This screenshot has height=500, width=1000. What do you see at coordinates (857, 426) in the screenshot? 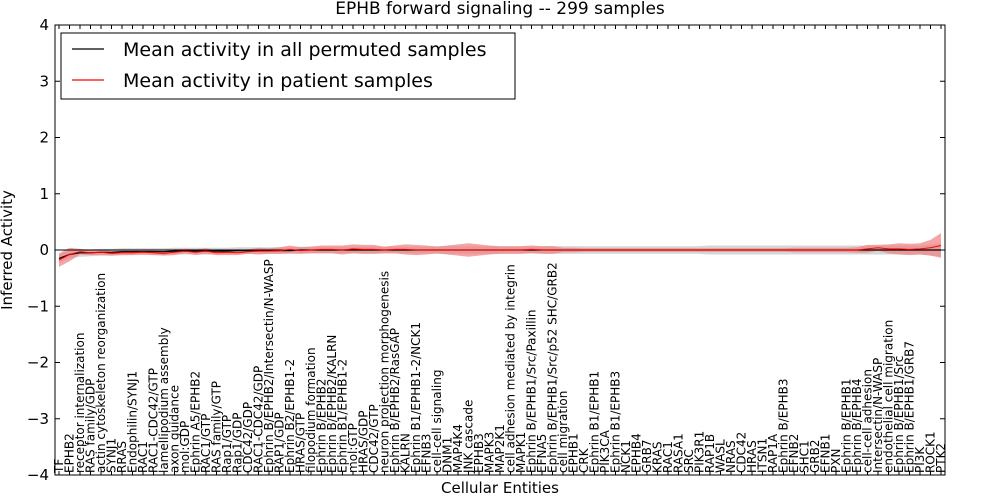
I see `entity-label: Ephrin B/EPHB4` at bounding box center [857, 426].